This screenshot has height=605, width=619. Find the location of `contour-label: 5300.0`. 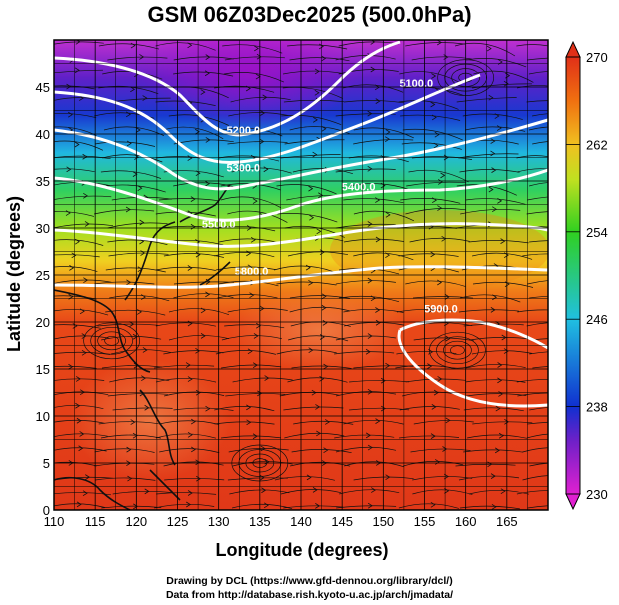

contour-label: 5300.0 is located at coordinates (244, 169).